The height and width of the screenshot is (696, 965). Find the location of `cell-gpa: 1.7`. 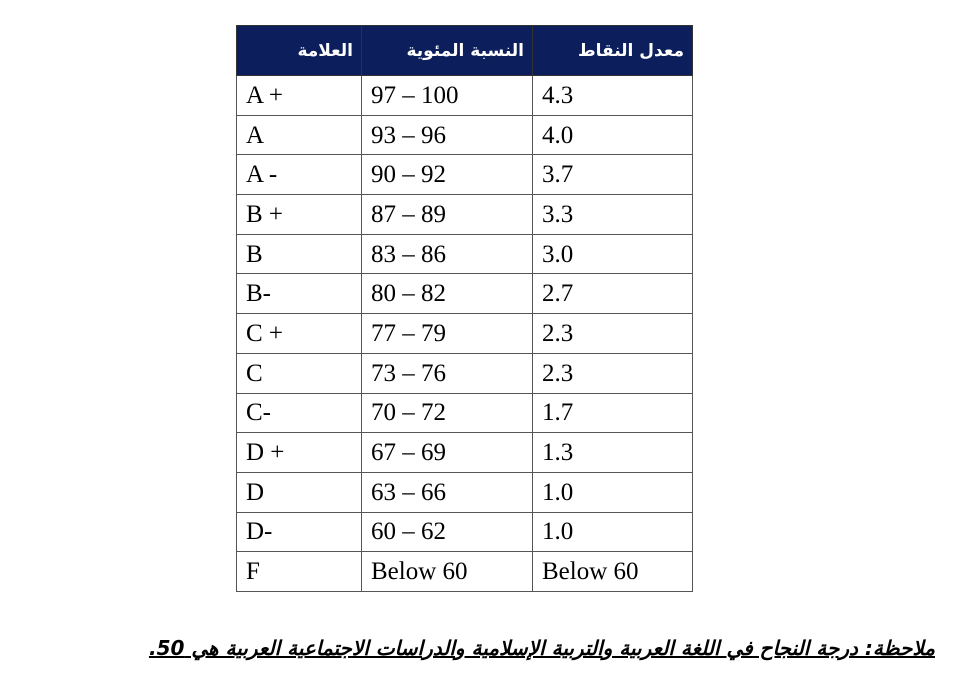

cell-gpa: 1.7 is located at coordinates (612, 413).